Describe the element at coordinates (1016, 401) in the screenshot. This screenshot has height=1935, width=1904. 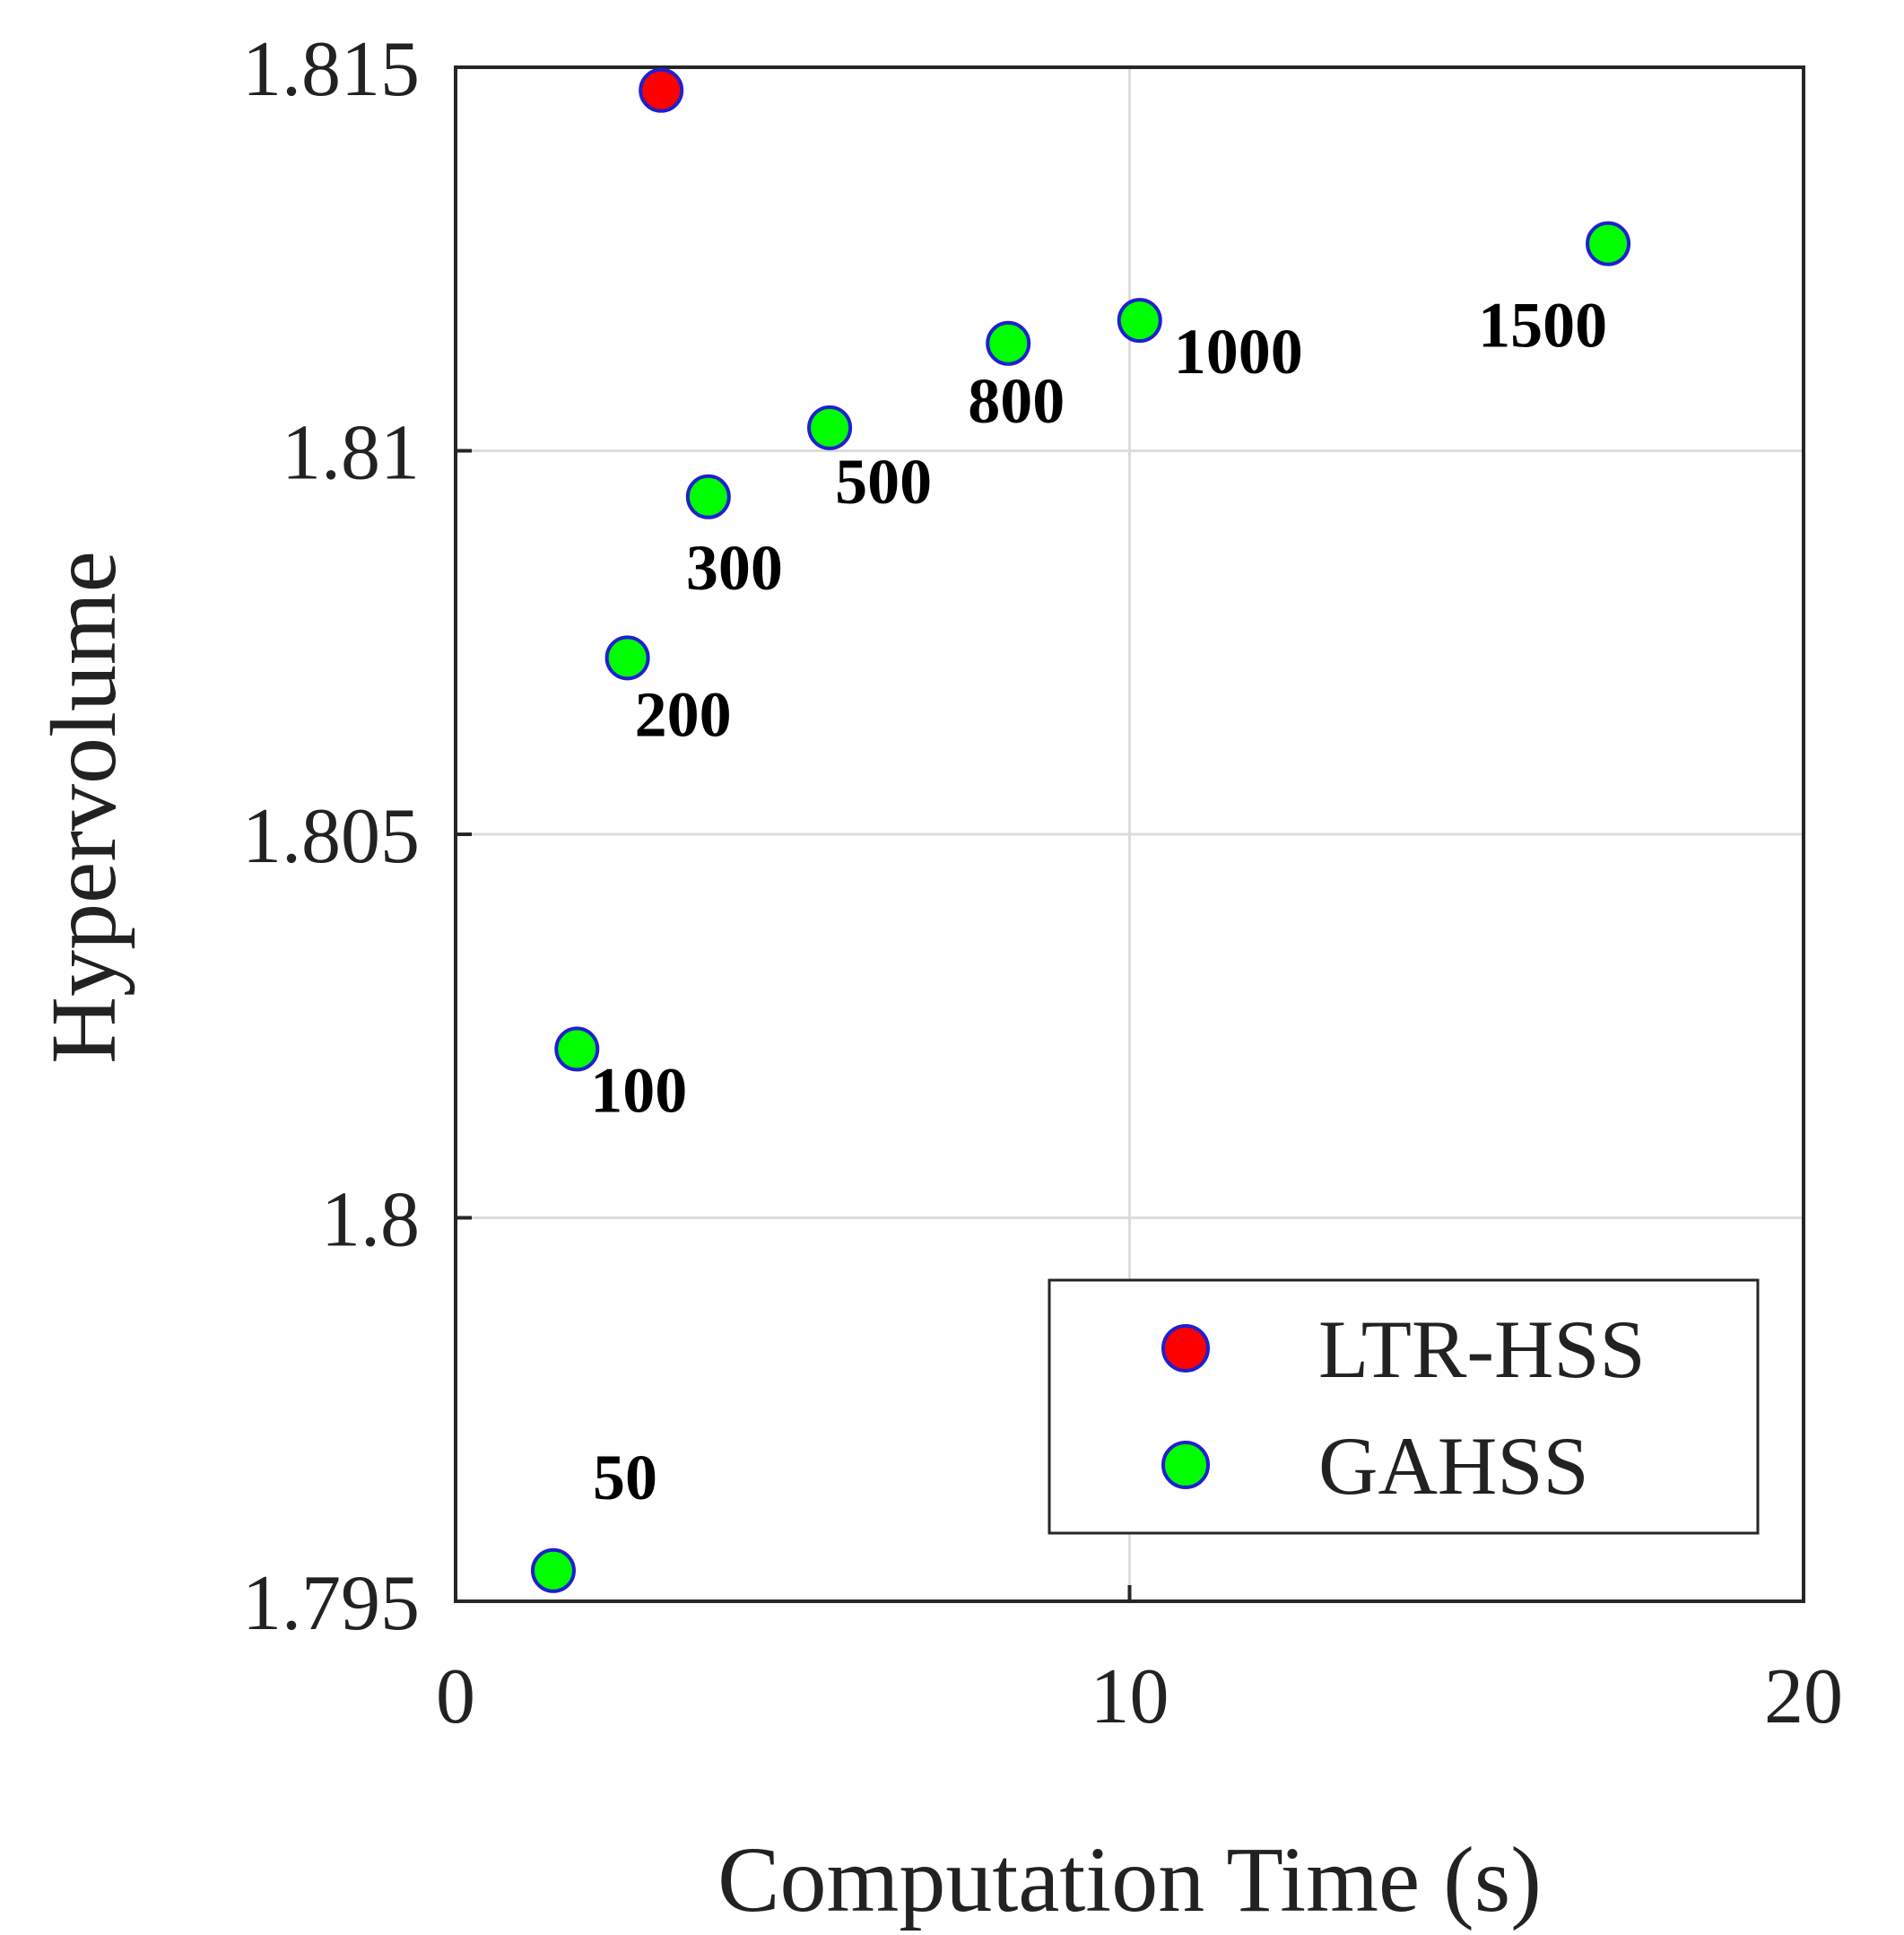
I see `point-label: 800` at that location.